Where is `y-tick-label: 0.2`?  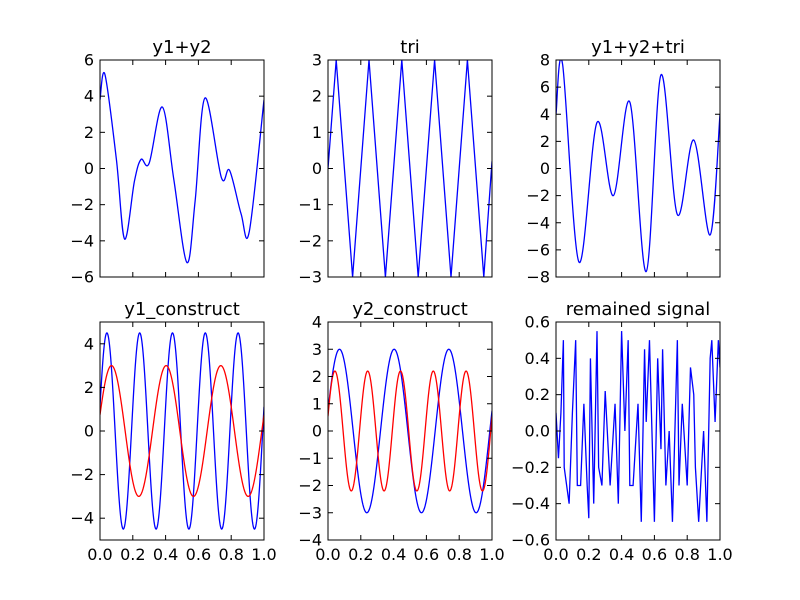
y-tick-label: 0.2 is located at coordinates (537, 394).